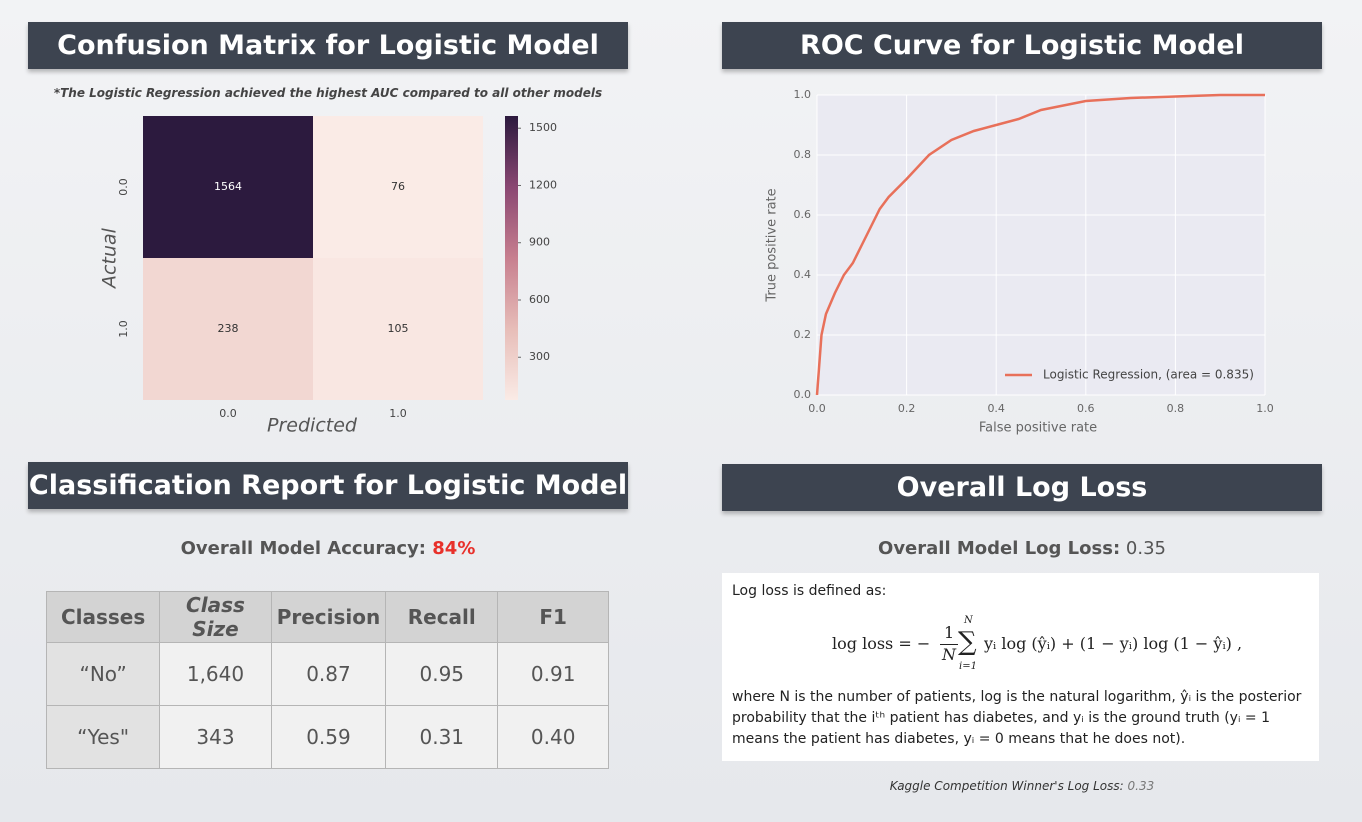  What do you see at coordinates (539, 299) in the screenshot?
I see `colorbar-label: 600` at bounding box center [539, 299].